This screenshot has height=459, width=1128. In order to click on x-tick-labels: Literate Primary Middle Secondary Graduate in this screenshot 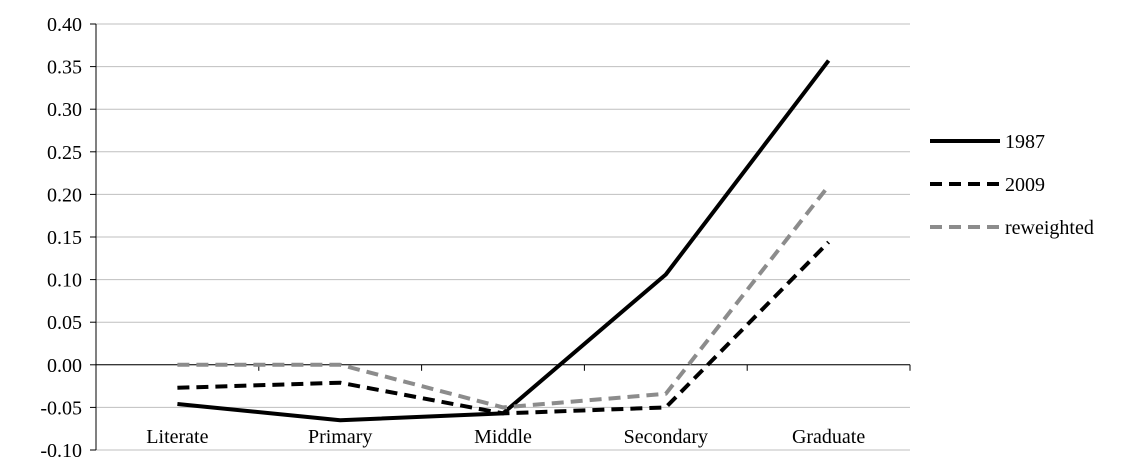, I will do `click(505, 437)`.